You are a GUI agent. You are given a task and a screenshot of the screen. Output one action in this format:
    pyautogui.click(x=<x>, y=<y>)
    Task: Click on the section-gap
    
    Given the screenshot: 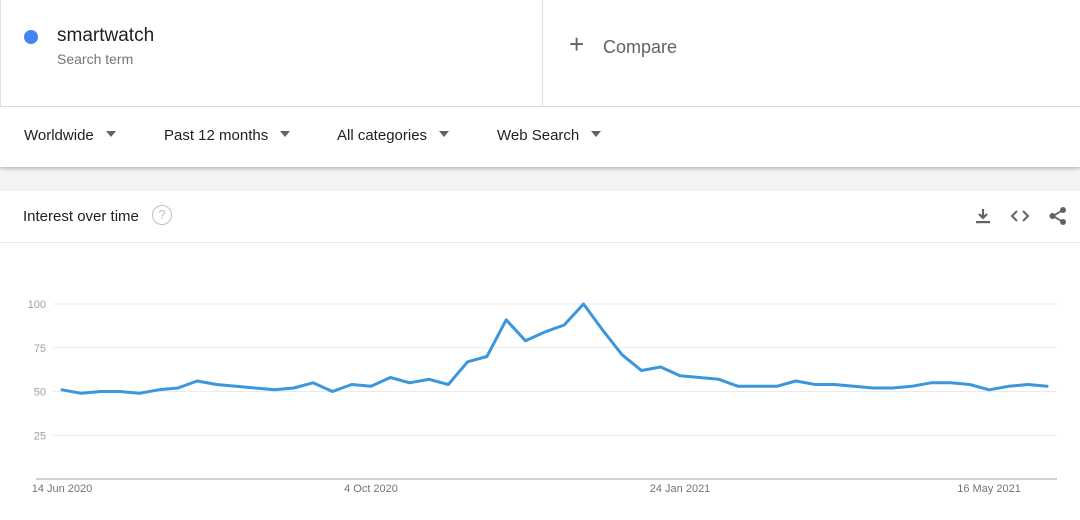 What is the action you would take?
    pyautogui.click(x=540, y=179)
    